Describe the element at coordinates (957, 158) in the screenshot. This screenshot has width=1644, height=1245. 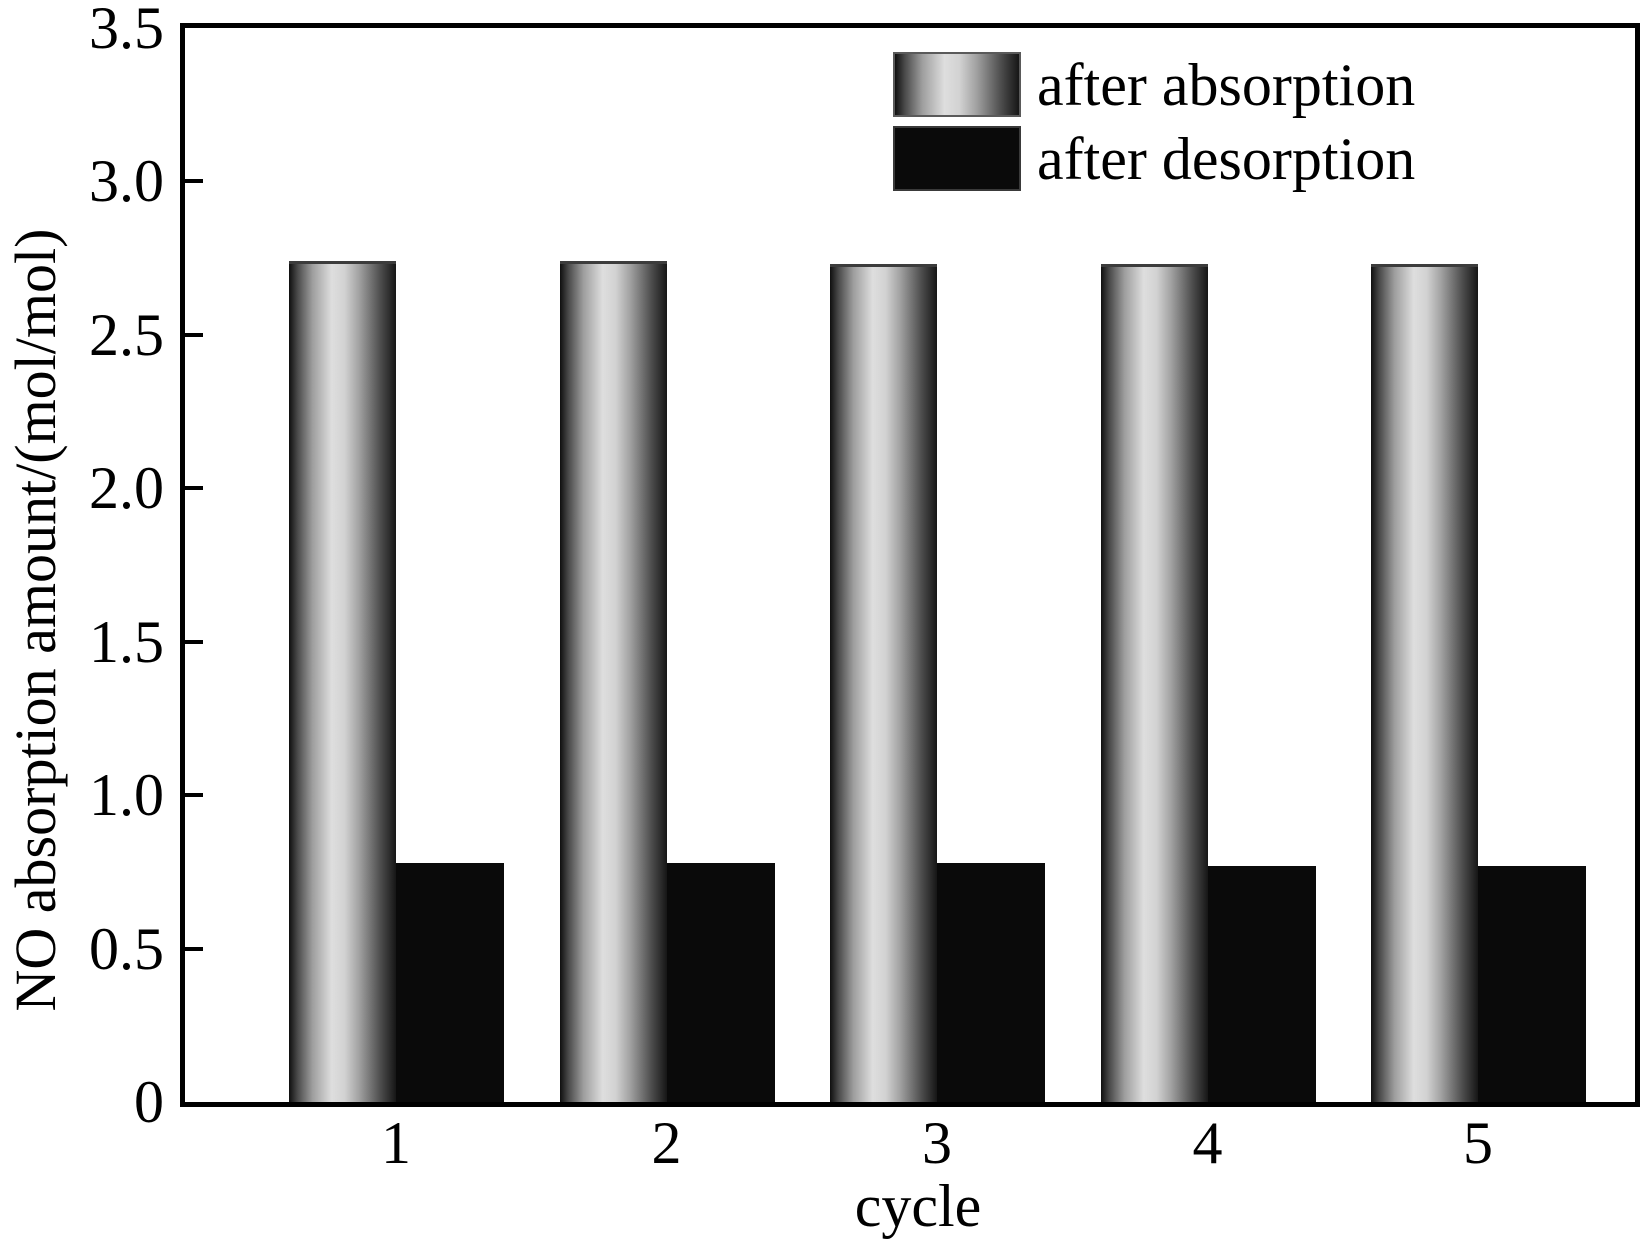
I see `legend-swatch-after-desorption` at that location.